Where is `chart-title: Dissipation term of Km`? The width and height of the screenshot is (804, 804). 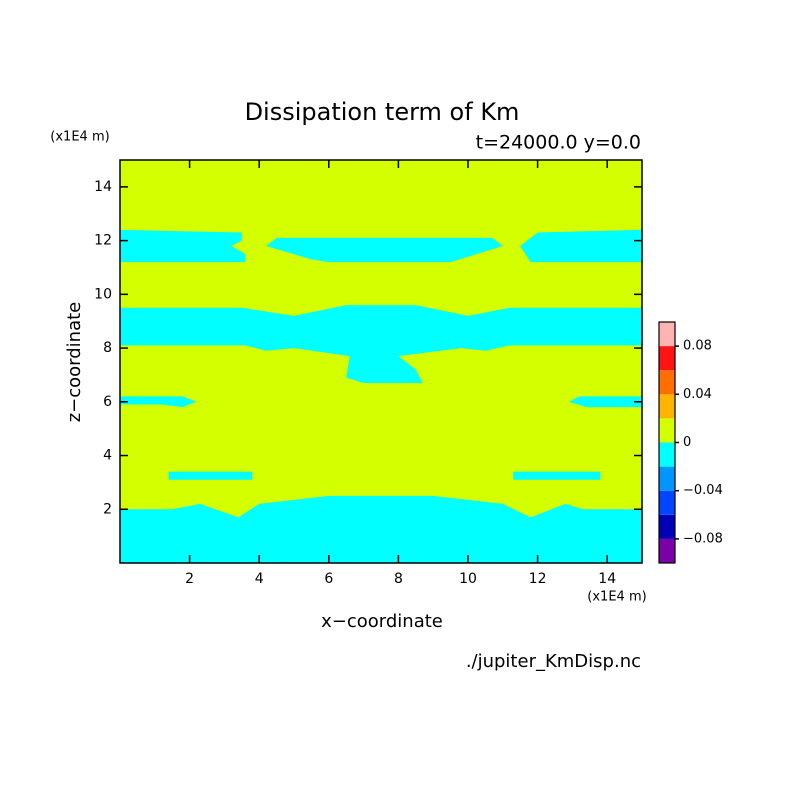 chart-title: Dissipation term of Km is located at coordinates (382, 112).